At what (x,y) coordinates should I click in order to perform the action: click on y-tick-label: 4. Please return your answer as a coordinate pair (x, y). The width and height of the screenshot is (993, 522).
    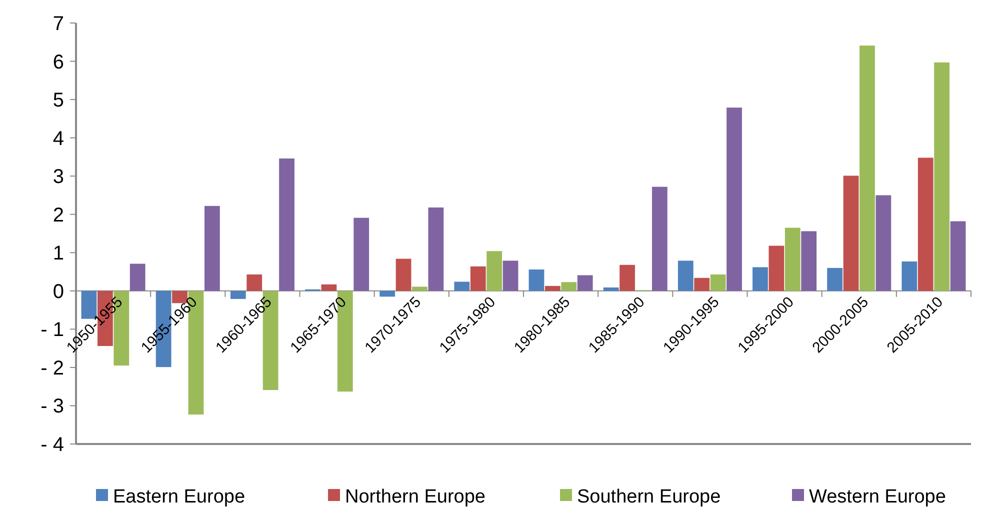
    Looking at the image, I should click on (58, 139).